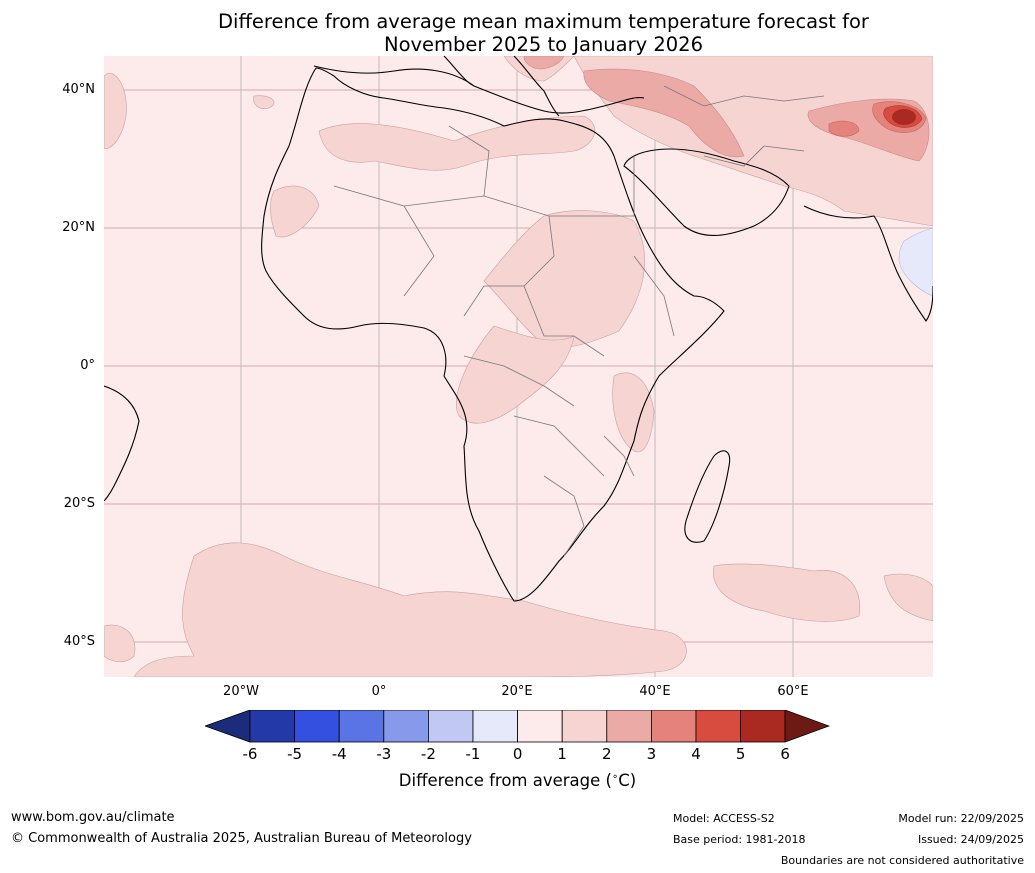 The height and width of the screenshot is (873, 1035). What do you see at coordinates (908, 597) in the screenshot?
I see `region-indian-east` at bounding box center [908, 597].